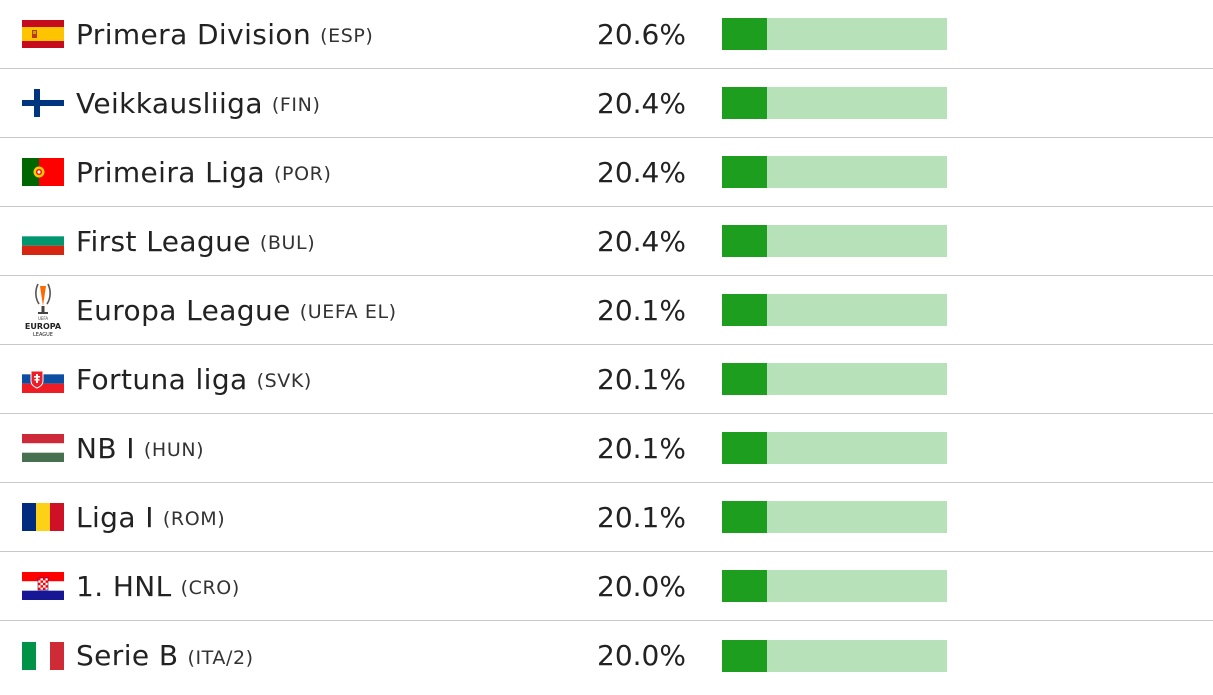 The width and height of the screenshot is (1213, 695). Describe the element at coordinates (43, 172) in the screenshot. I see `portugal-flag-icon` at that location.